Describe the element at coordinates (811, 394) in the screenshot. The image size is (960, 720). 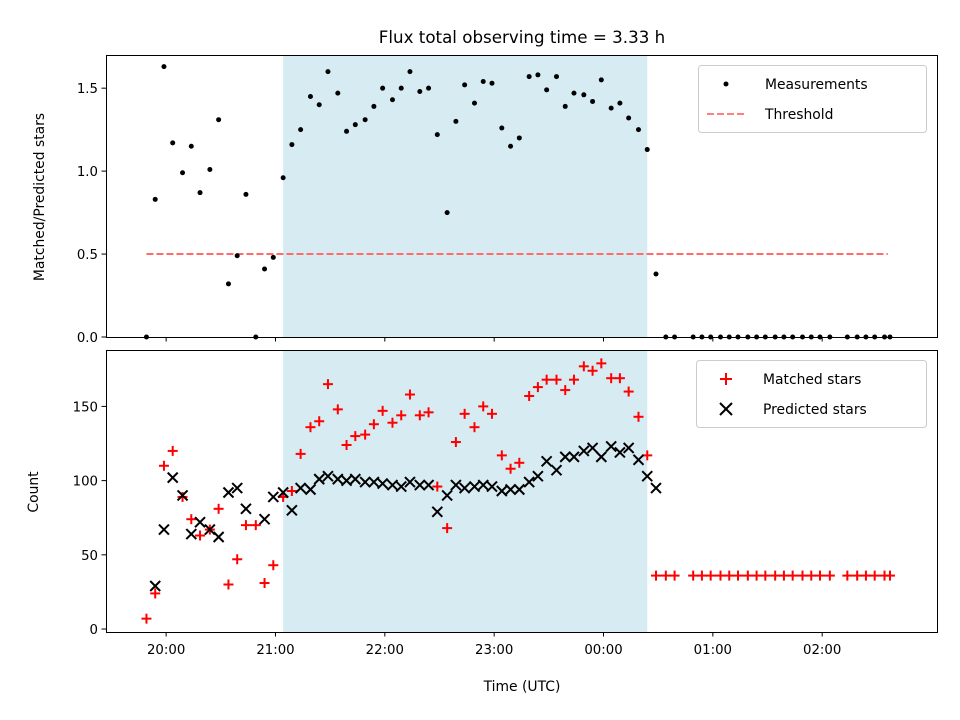
I see `bottom-legend: Matched stars Predicted stars` at that location.